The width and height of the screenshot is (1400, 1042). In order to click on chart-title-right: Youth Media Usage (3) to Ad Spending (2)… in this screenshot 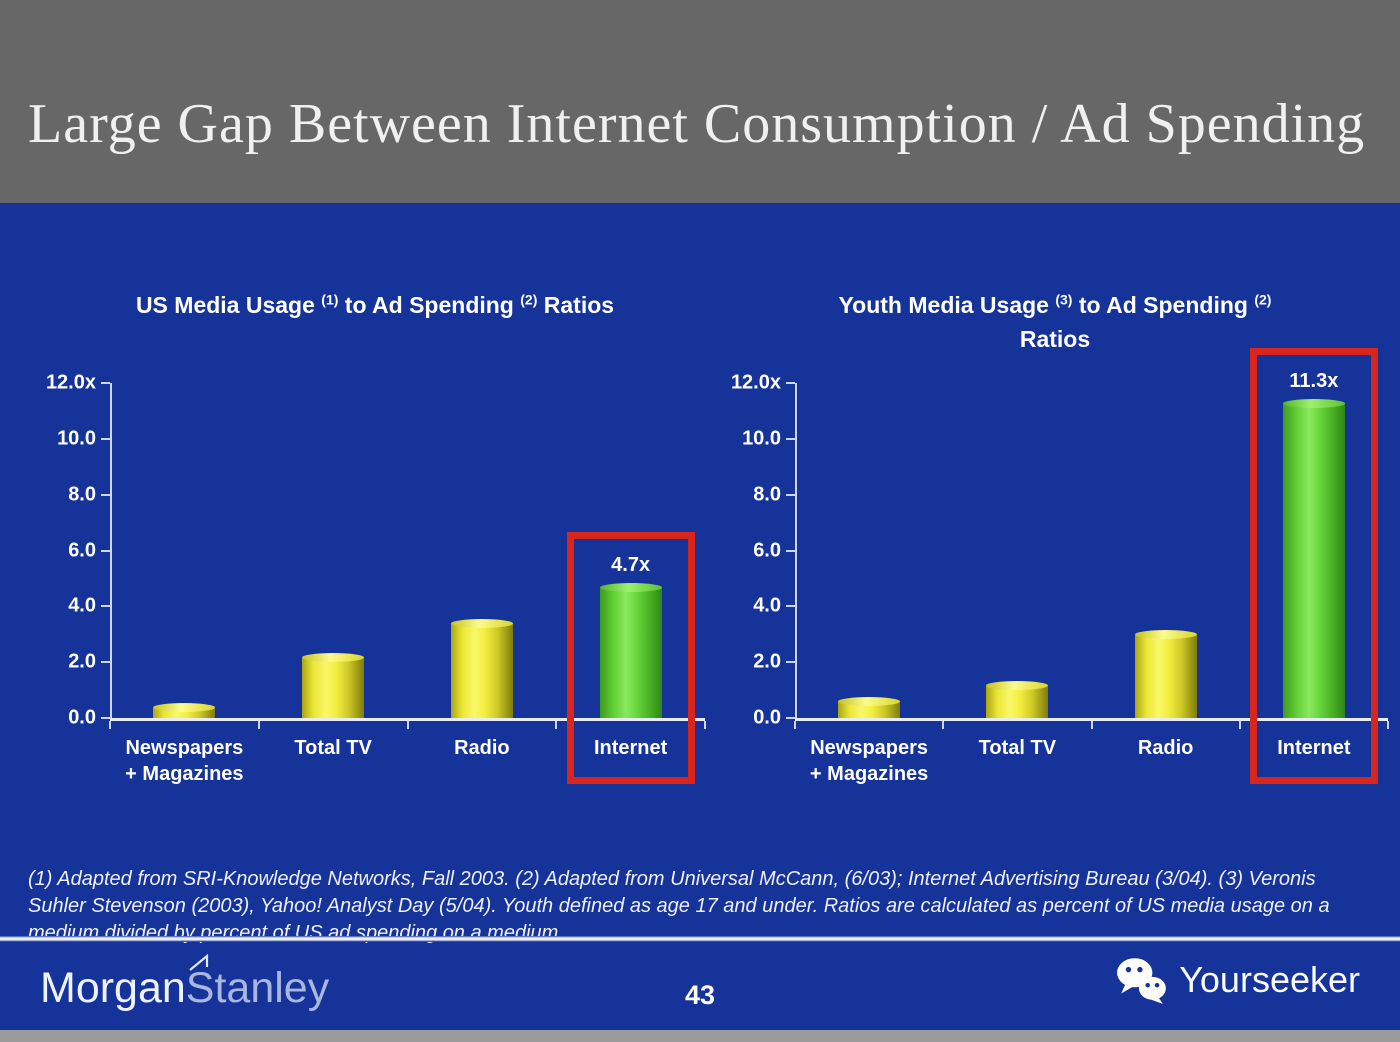, I will do `click(1055, 322)`.